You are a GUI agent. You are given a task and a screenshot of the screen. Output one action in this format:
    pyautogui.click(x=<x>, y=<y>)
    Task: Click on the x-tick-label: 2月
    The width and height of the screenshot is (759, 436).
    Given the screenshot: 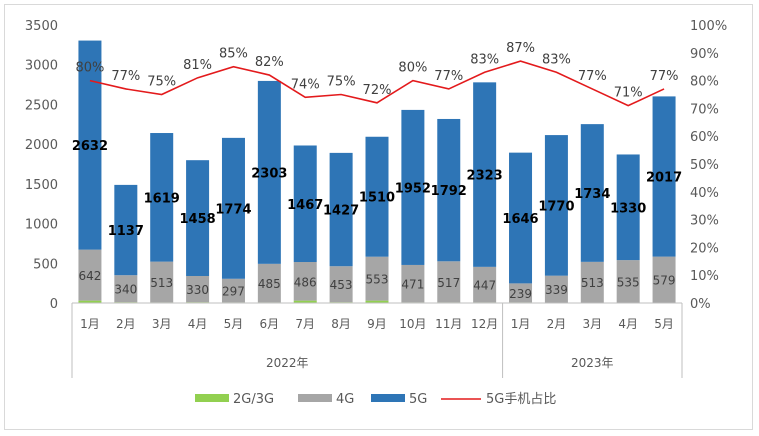 What is the action you would take?
    pyautogui.click(x=557, y=324)
    